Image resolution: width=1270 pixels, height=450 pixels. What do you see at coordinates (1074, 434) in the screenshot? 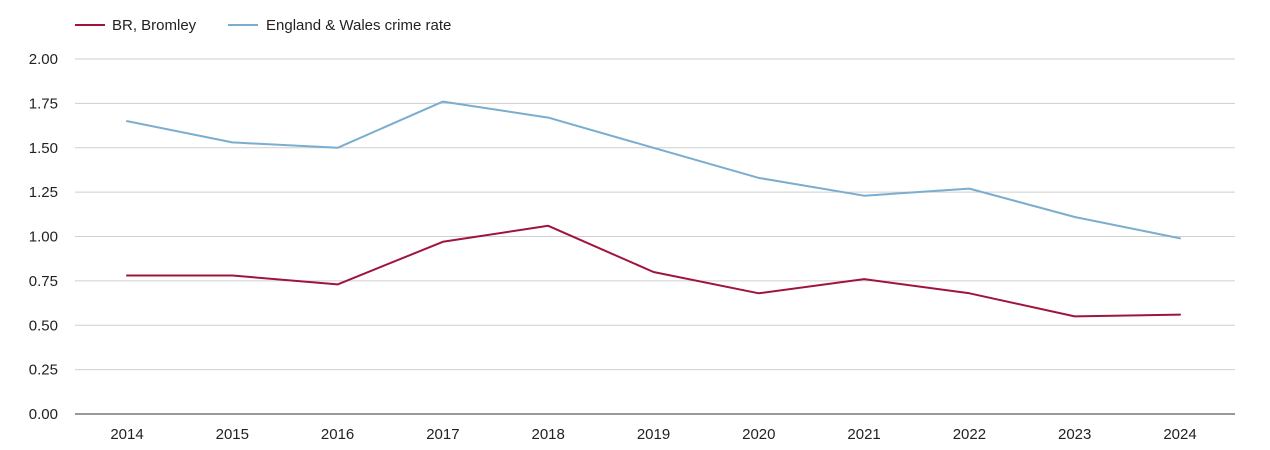
I see `x-tick-label: 2023` at bounding box center [1074, 434].